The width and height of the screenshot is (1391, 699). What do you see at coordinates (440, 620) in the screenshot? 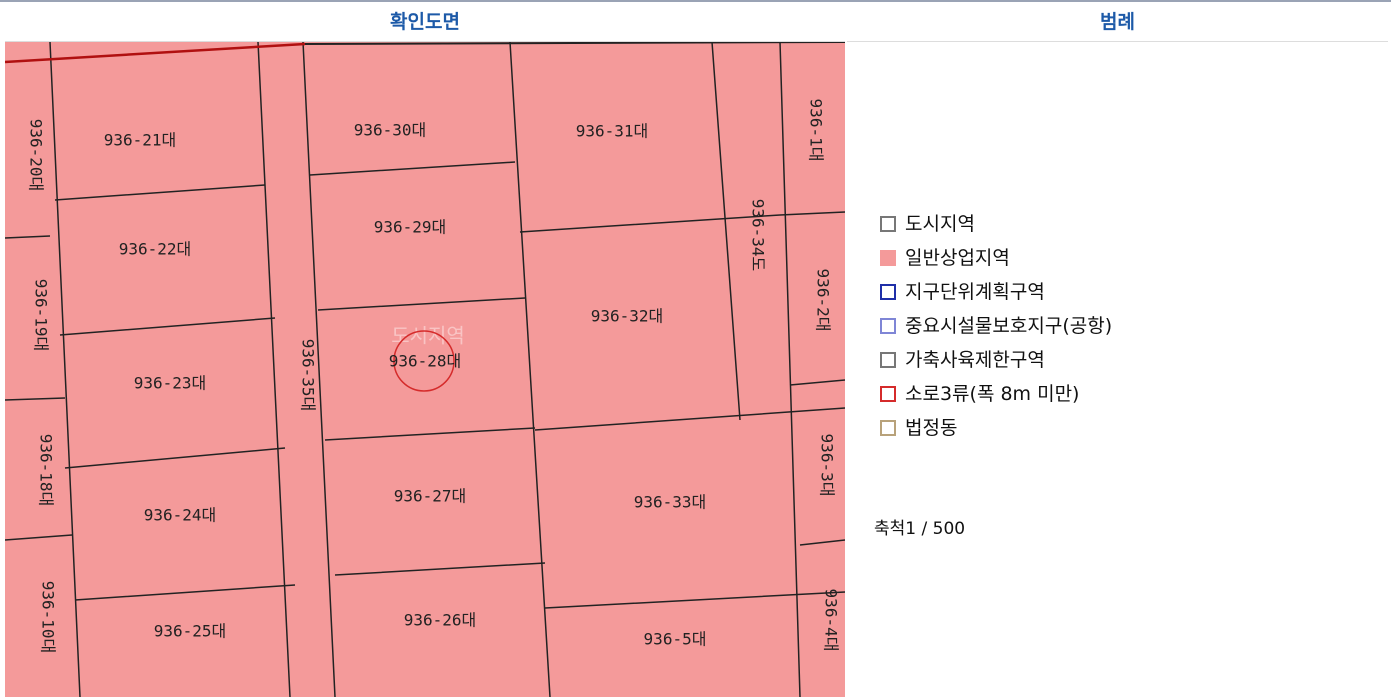
I see `parcel-label: 936-26대` at bounding box center [440, 620].